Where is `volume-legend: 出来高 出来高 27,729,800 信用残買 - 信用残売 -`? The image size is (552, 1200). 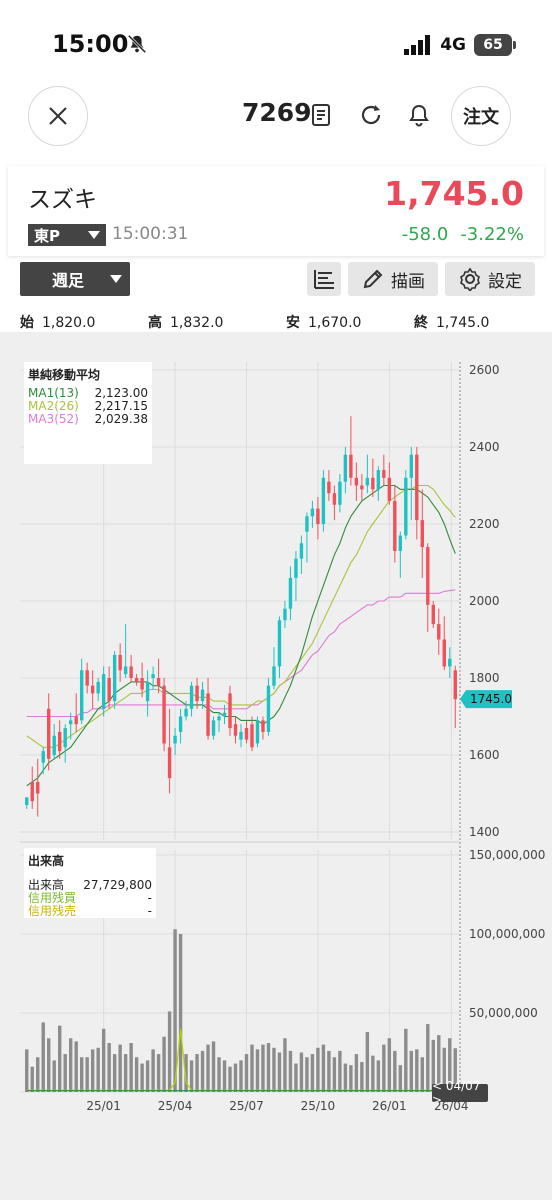
volume-legend: 出来高 出来高 27,729,800 信用残買 - 信用残売 - is located at coordinates (90, 883).